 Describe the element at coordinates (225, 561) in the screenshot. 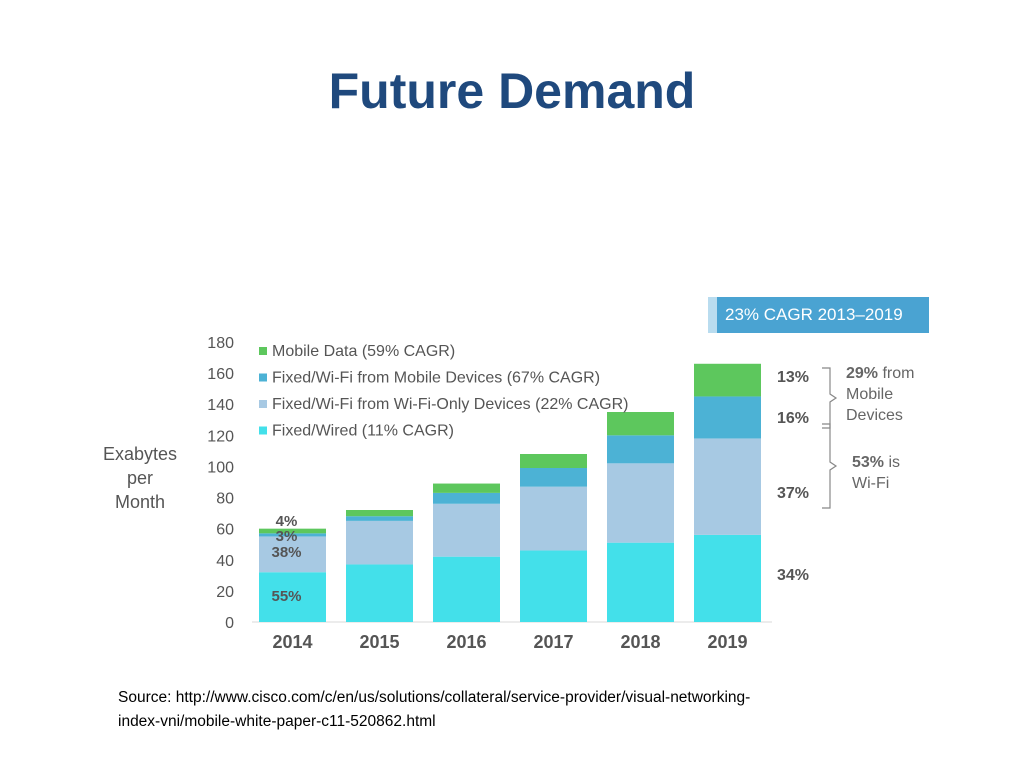

I see `y-tick-label: 40` at that location.